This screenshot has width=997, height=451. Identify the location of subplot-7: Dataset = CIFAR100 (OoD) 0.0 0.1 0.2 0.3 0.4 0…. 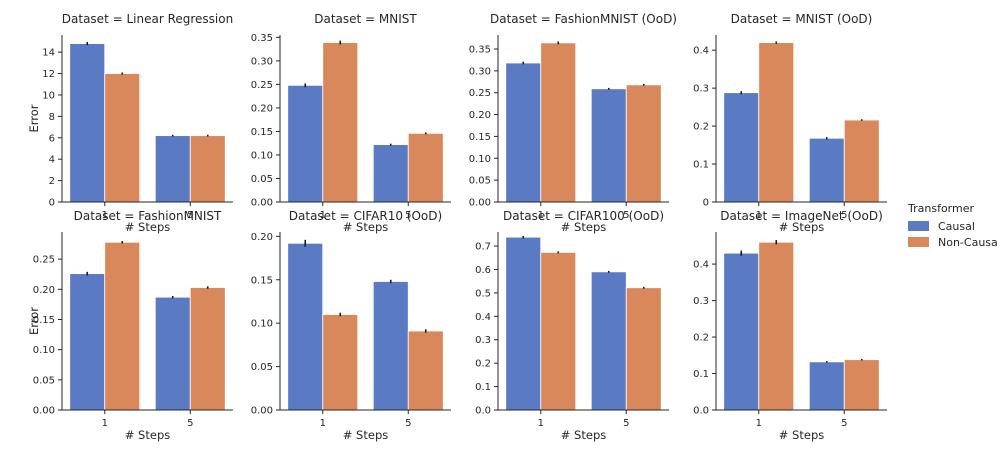
(572, 325).